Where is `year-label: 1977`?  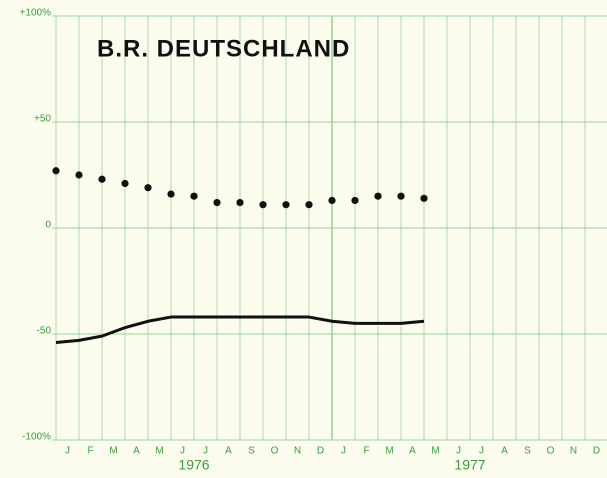
year-label: 1977 is located at coordinates (469, 465).